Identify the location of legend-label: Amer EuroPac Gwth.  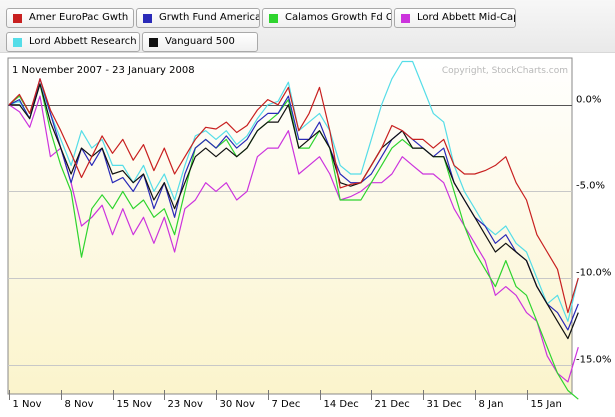
(79, 17).